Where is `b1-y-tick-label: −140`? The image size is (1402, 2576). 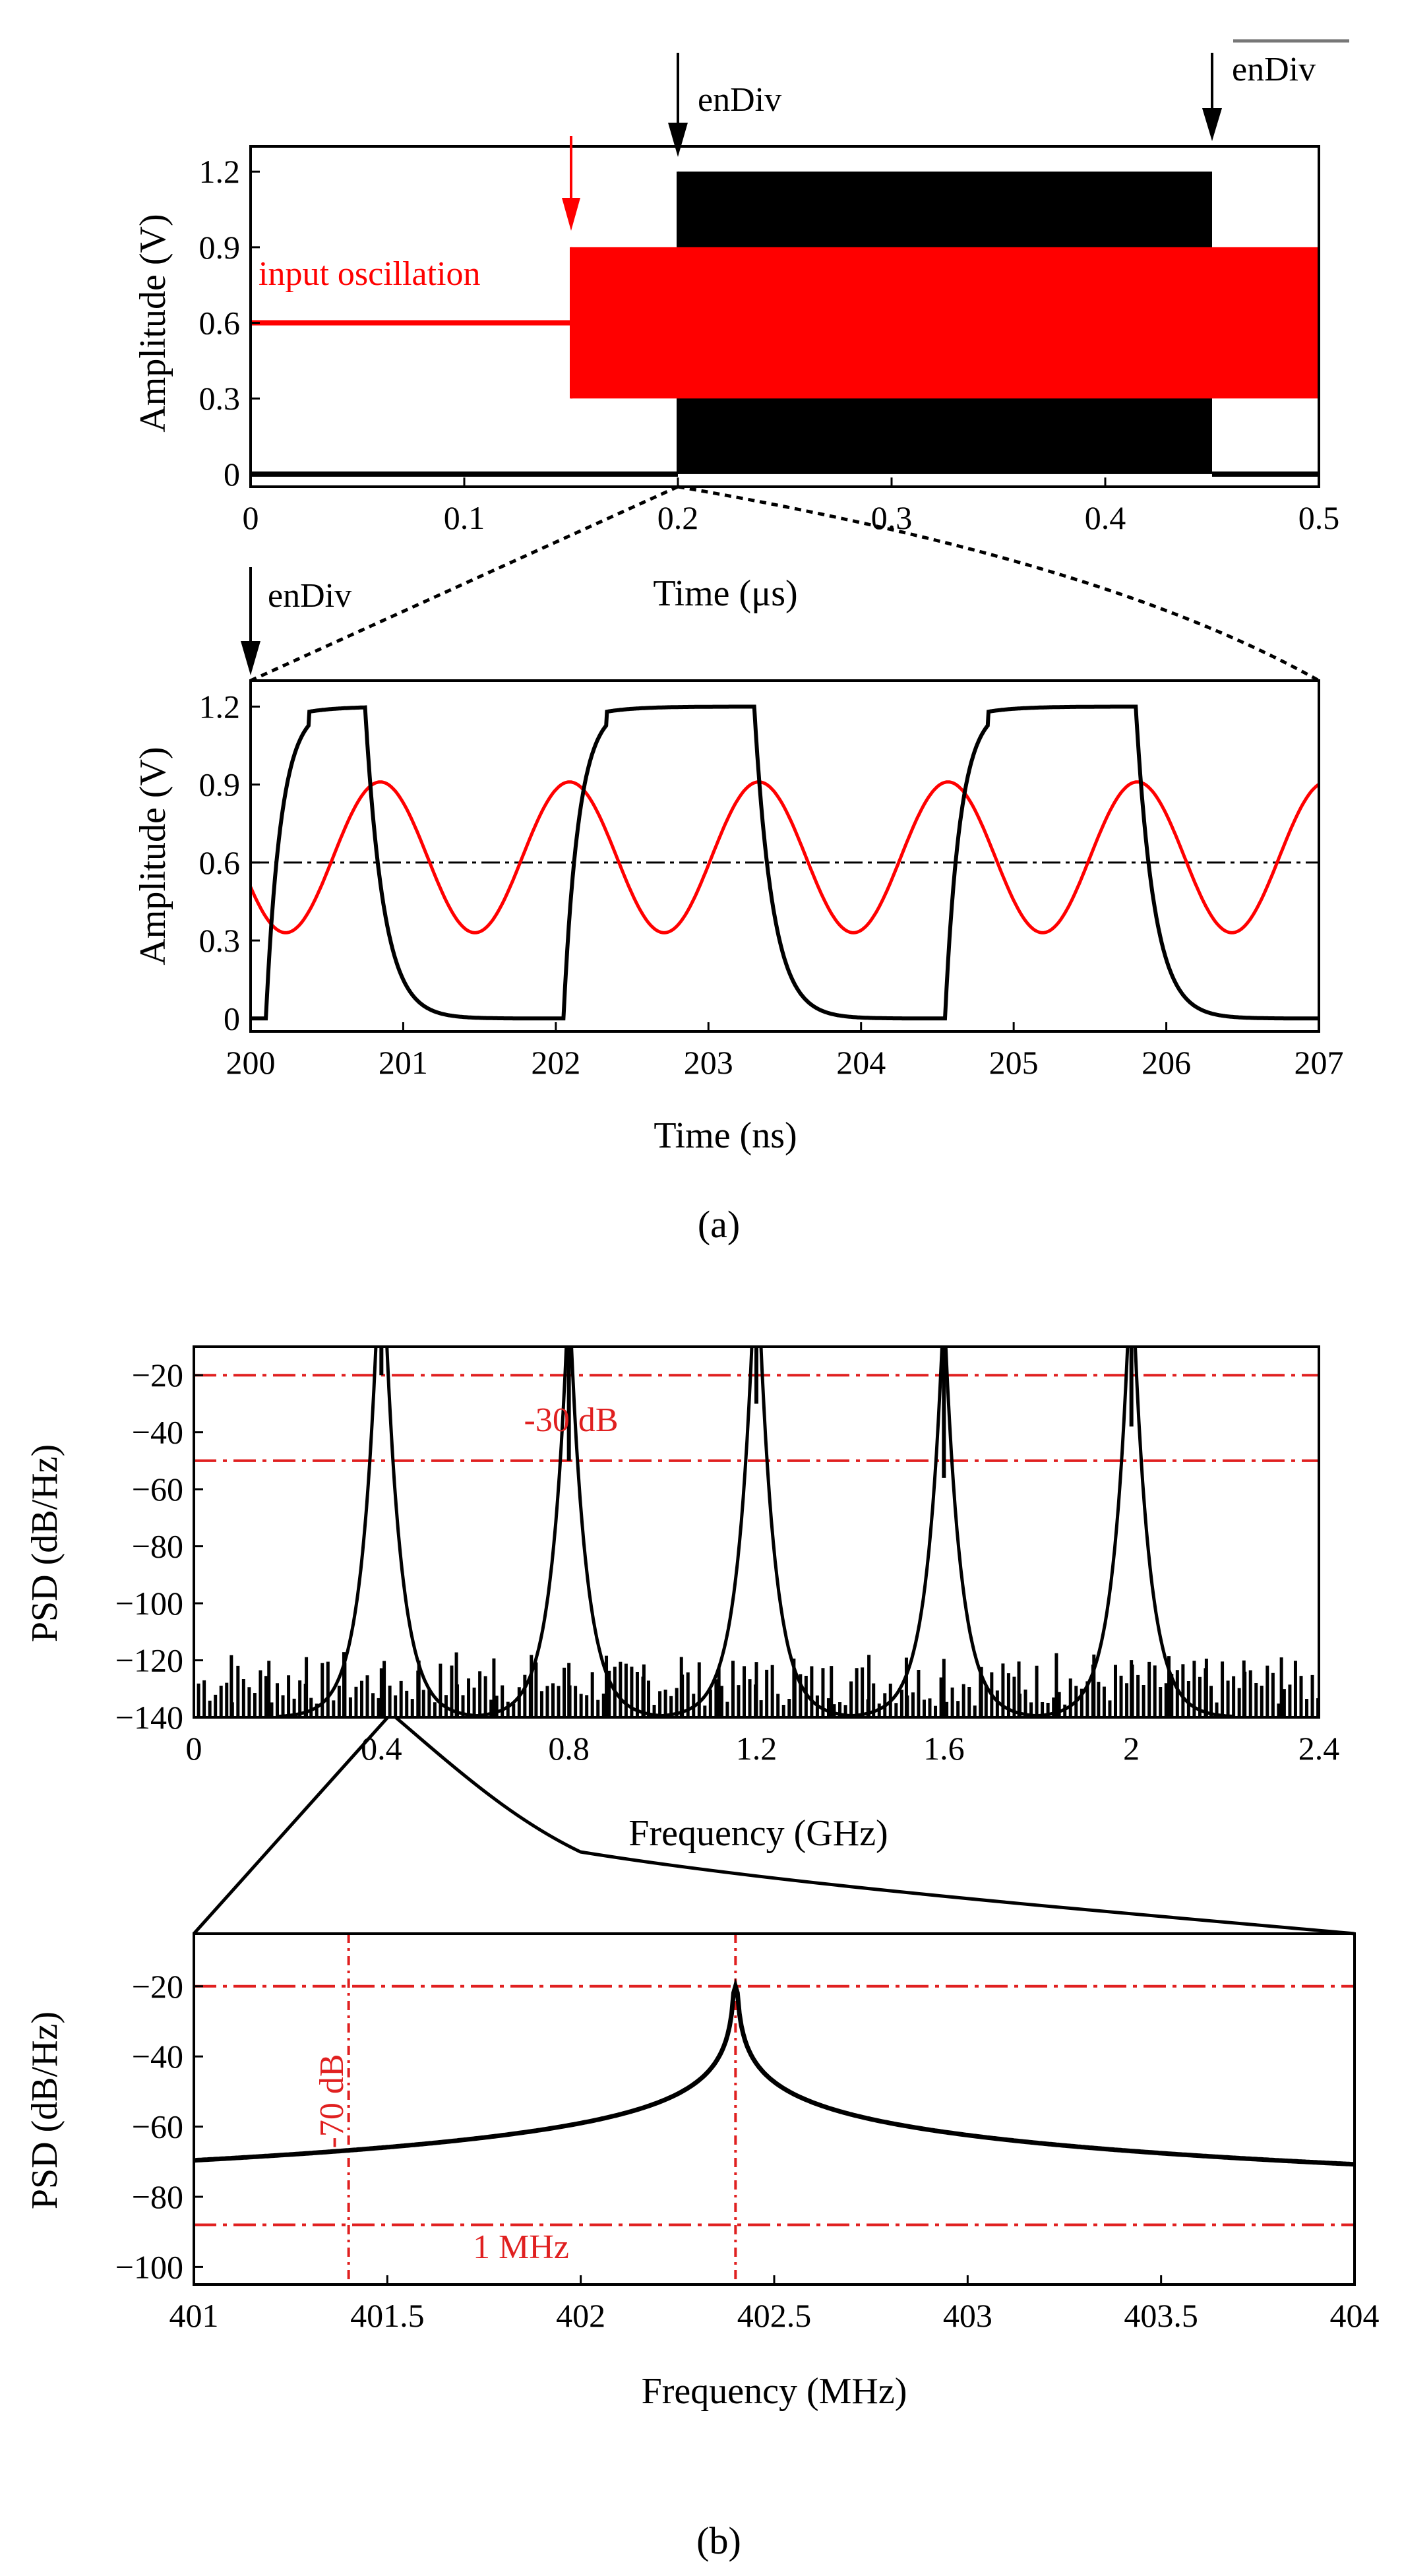
b1-y-tick-label: −140 is located at coordinates (149, 1717).